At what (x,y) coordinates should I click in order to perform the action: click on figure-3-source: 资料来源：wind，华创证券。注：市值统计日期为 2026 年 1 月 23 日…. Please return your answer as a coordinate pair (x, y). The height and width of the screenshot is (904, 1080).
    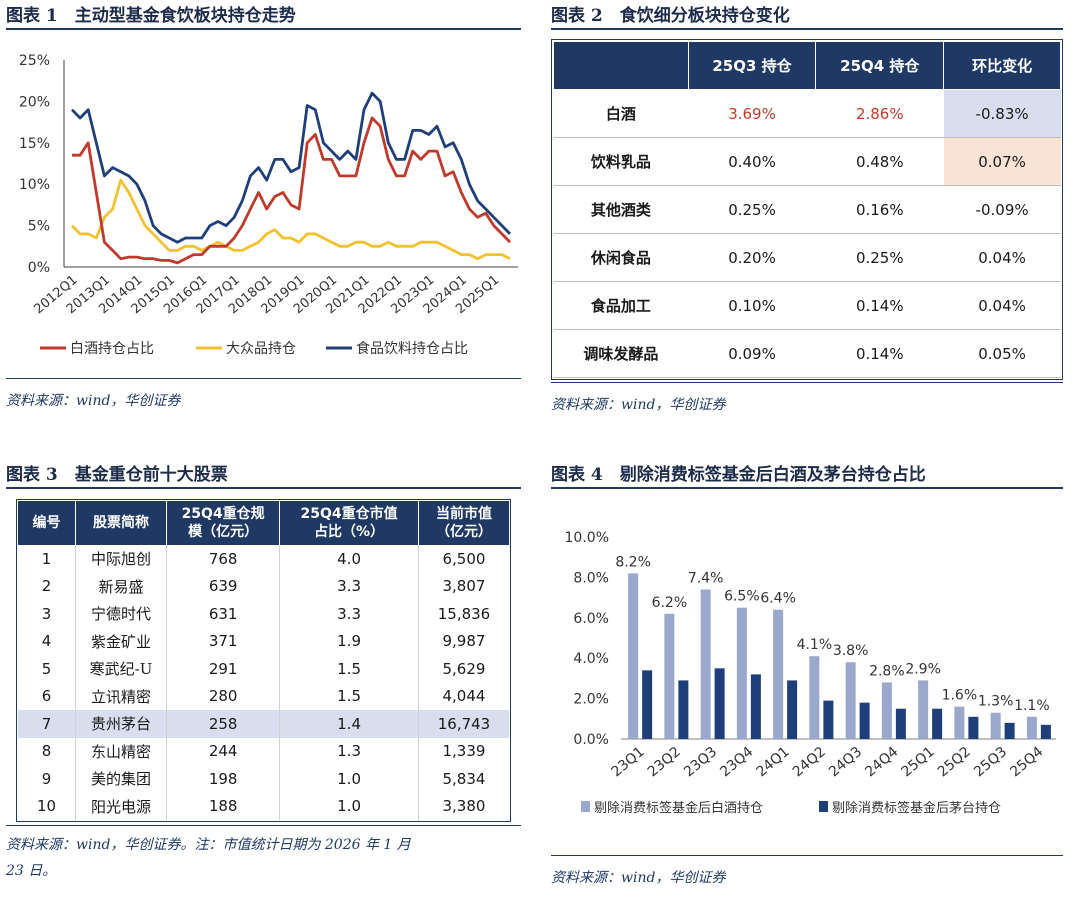
    Looking at the image, I should click on (263, 854).